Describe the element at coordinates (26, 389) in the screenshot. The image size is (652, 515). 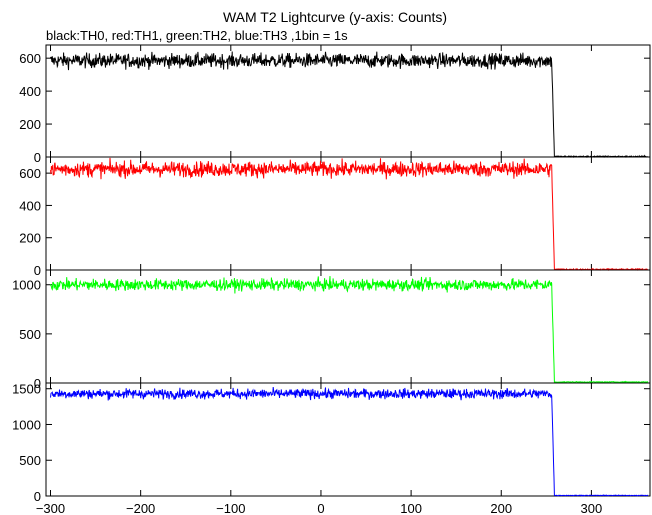
I see `y-tick-label: 1500` at that location.